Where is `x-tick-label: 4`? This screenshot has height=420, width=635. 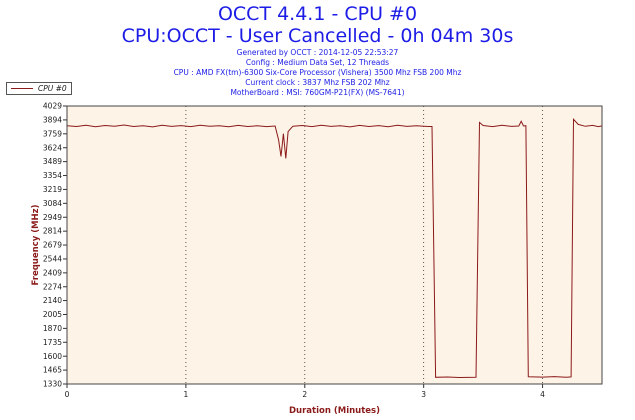
x-tick-label: 4 is located at coordinates (542, 394).